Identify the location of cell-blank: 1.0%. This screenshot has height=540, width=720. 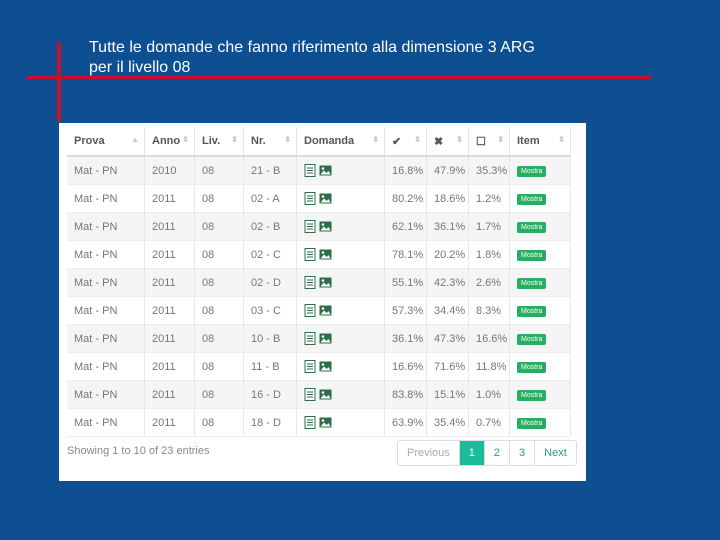
(489, 394).